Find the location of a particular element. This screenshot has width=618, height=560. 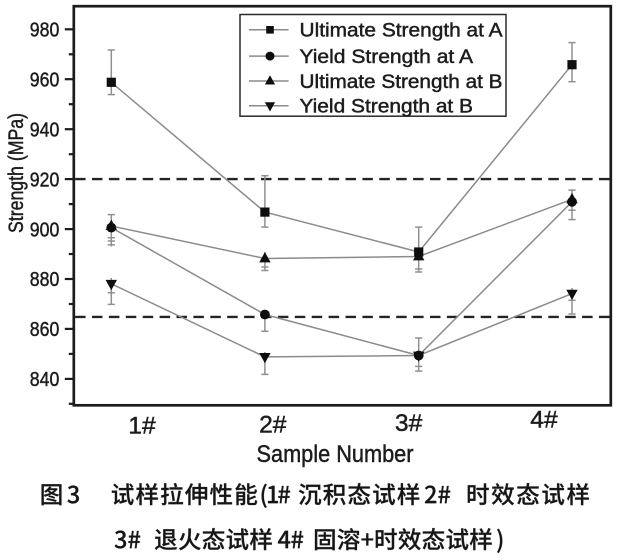

svg-text: 980 is located at coordinates (45, 31).